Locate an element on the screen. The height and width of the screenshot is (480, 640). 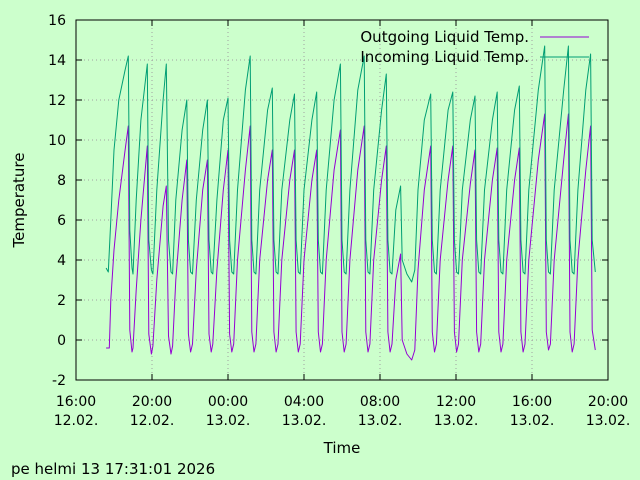
y-tick-label: 2 is located at coordinates (61, 301).